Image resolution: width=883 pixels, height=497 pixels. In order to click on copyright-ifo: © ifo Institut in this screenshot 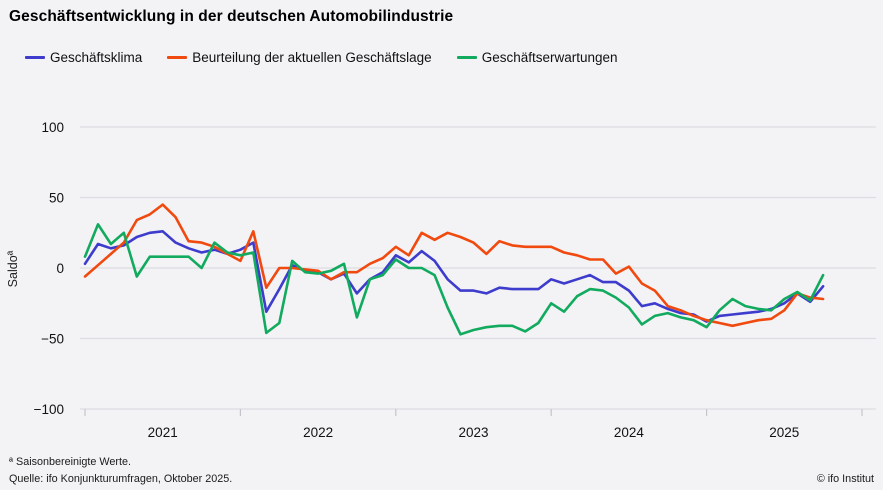, I will do `click(845, 479)`.